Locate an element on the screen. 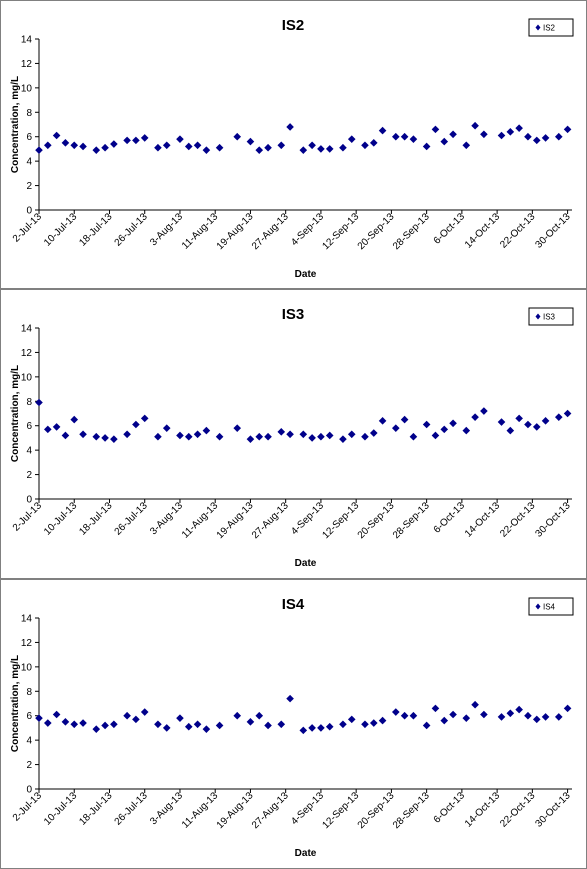 Image resolution: width=587 pixels, height=869 pixels. x-tick-label: 4-Sep-13 is located at coordinates (307, 808).